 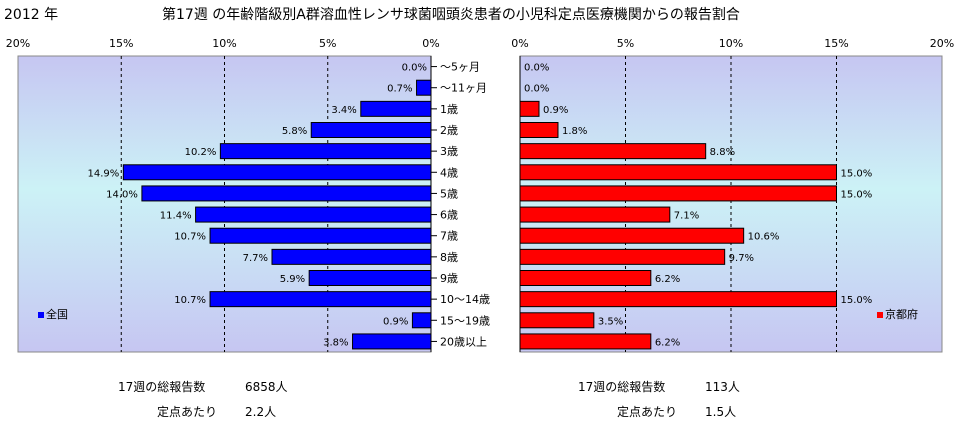 What do you see at coordinates (224, 43) in the screenshot?
I see `left-x-tick-label: 10%` at bounding box center [224, 43].